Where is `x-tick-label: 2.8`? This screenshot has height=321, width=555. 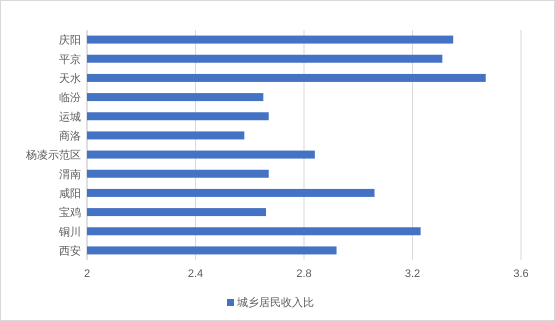
x-tick-label: 2.8 is located at coordinates (304, 274).